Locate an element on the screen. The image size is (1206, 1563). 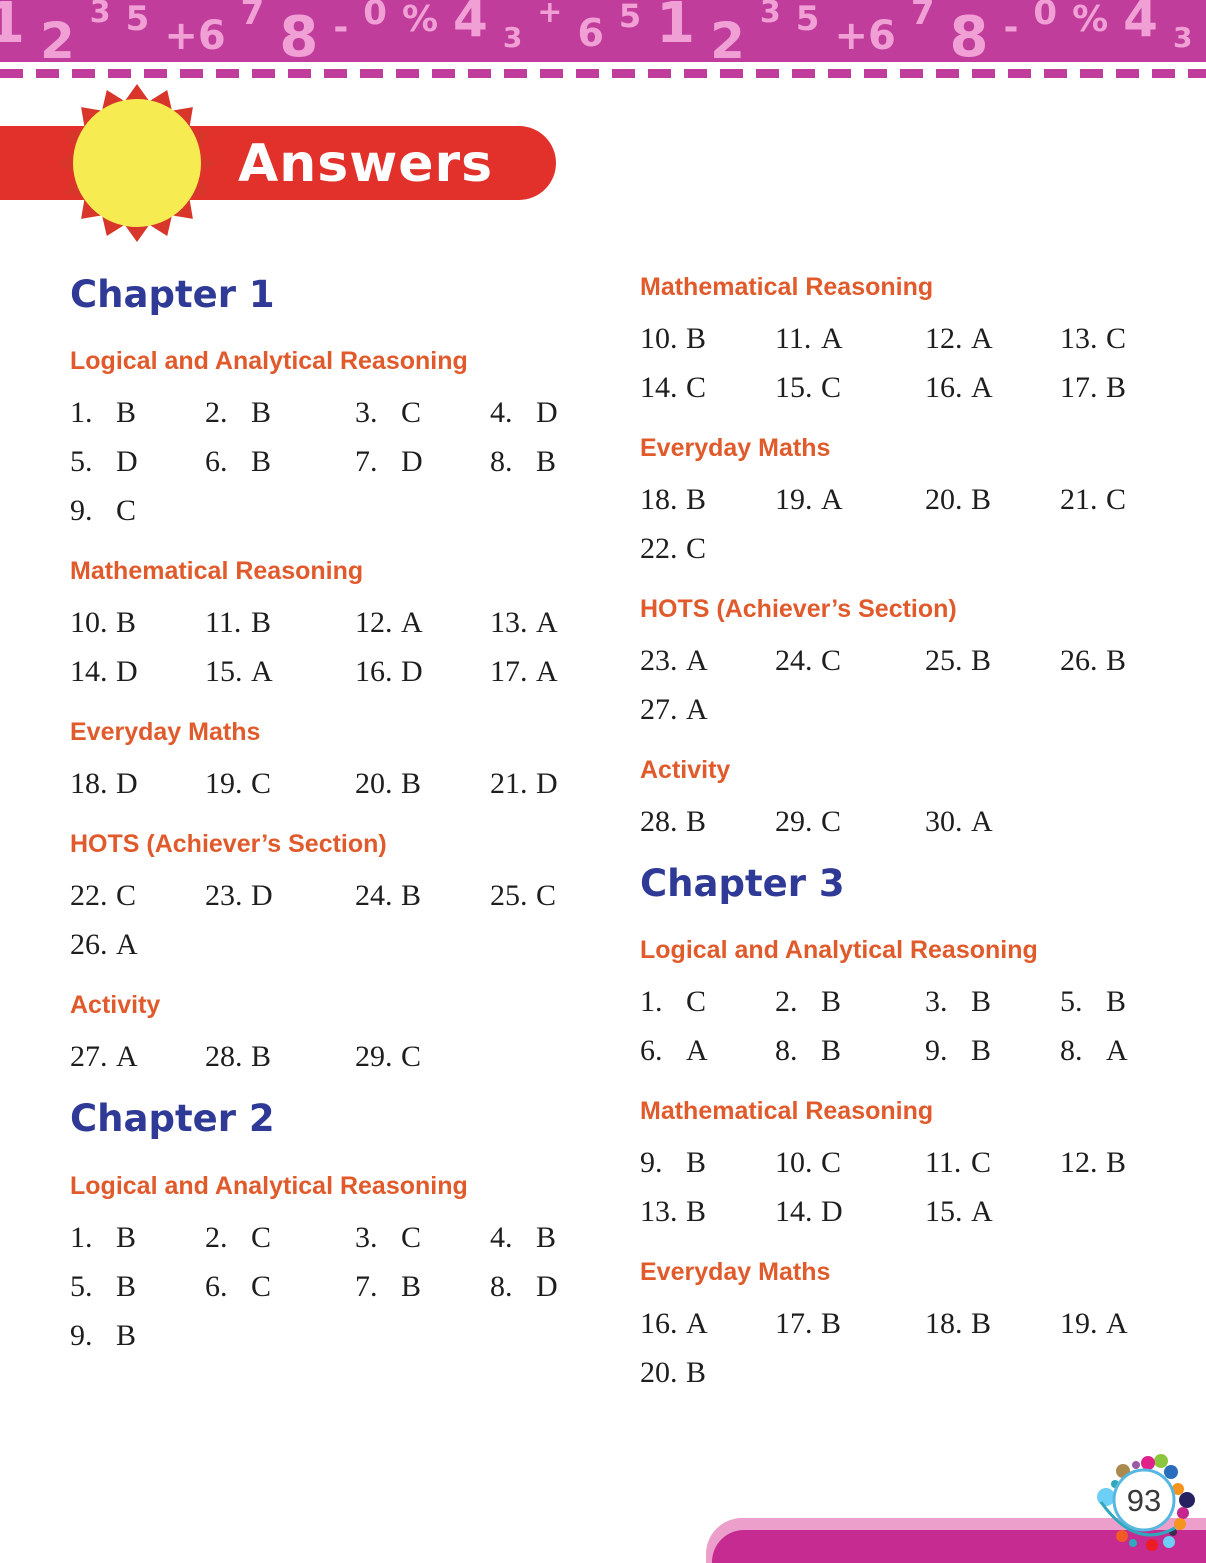
answer-number: 21. is located at coordinates (1079, 499).